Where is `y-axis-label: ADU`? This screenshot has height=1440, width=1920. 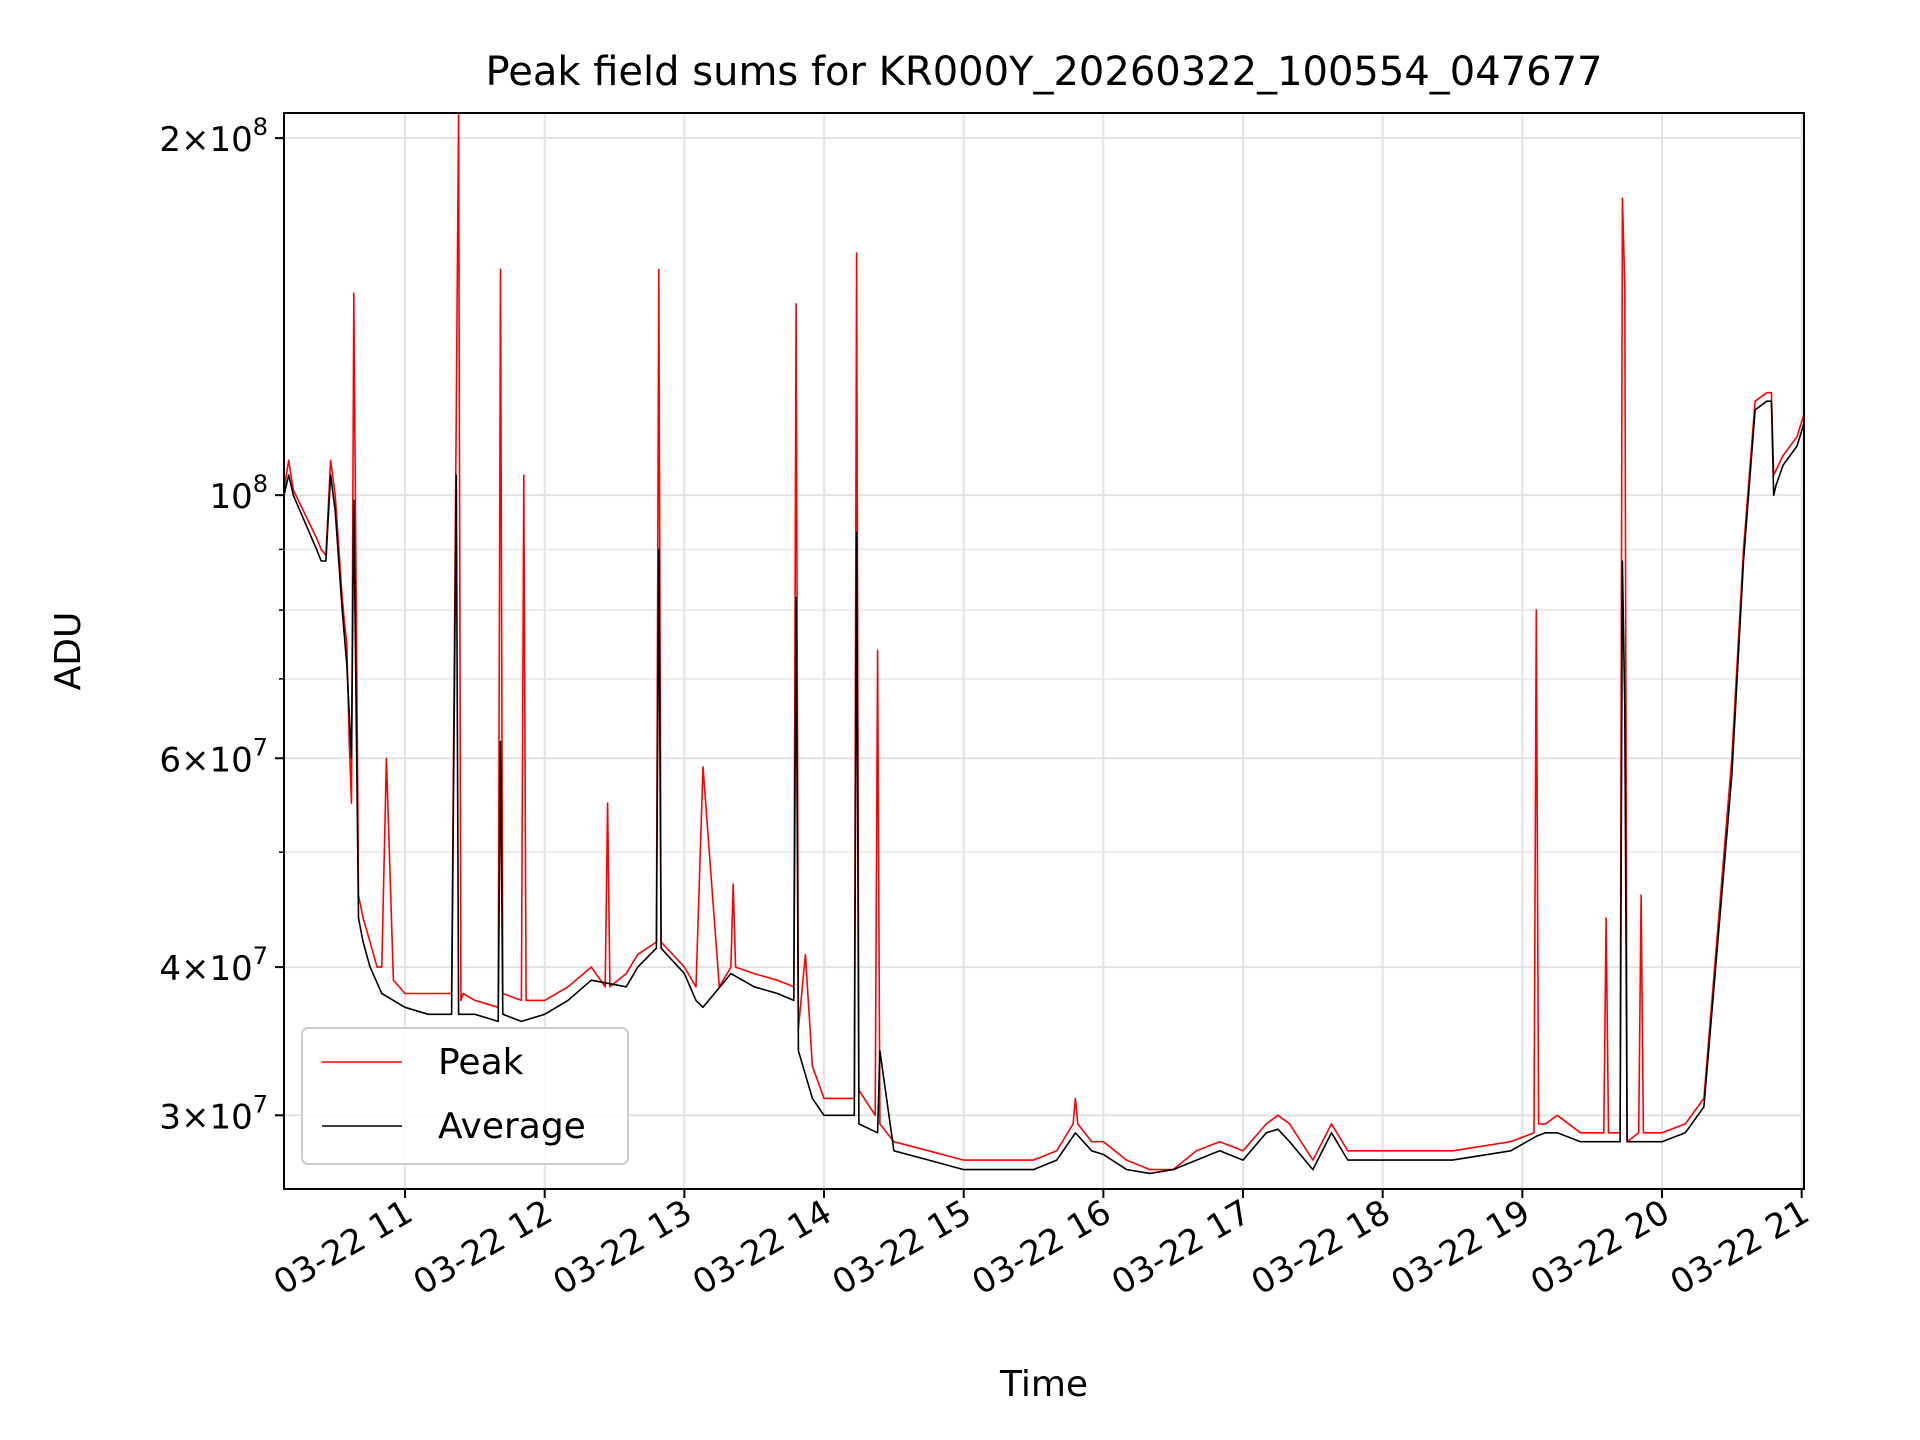 y-axis-label: ADU is located at coordinates (68, 651).